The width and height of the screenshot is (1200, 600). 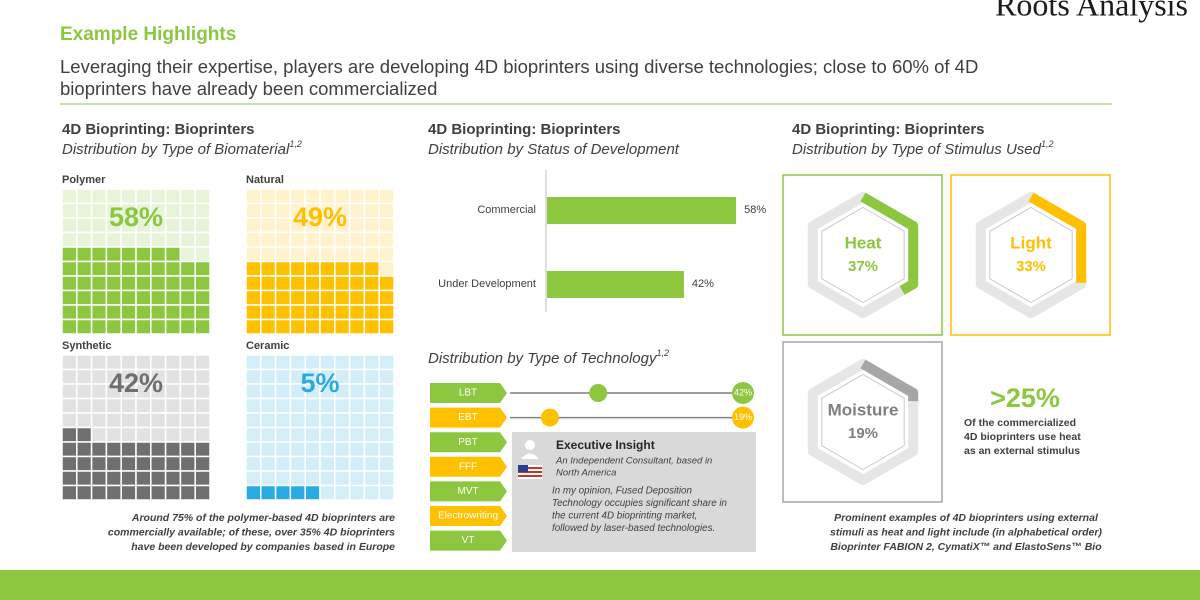 What do you see at coordinates (487, 284) in the screenshot?
I see `status-category: Under Development` at bounding box center [487, 284].